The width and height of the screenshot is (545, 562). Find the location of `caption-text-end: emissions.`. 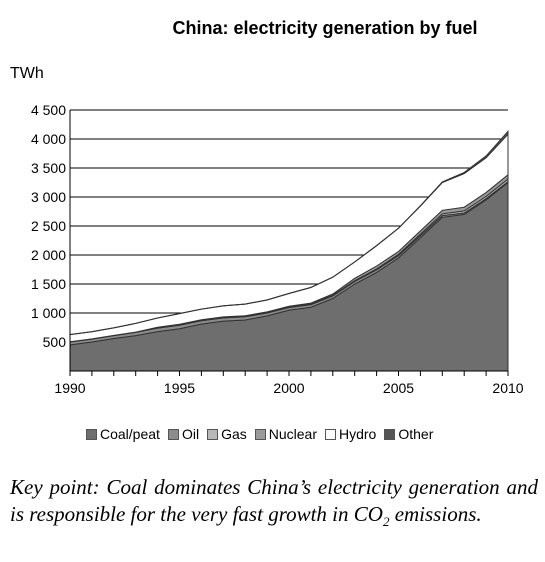

caption-text-end: emissions. is located at coordinates (435, 514).